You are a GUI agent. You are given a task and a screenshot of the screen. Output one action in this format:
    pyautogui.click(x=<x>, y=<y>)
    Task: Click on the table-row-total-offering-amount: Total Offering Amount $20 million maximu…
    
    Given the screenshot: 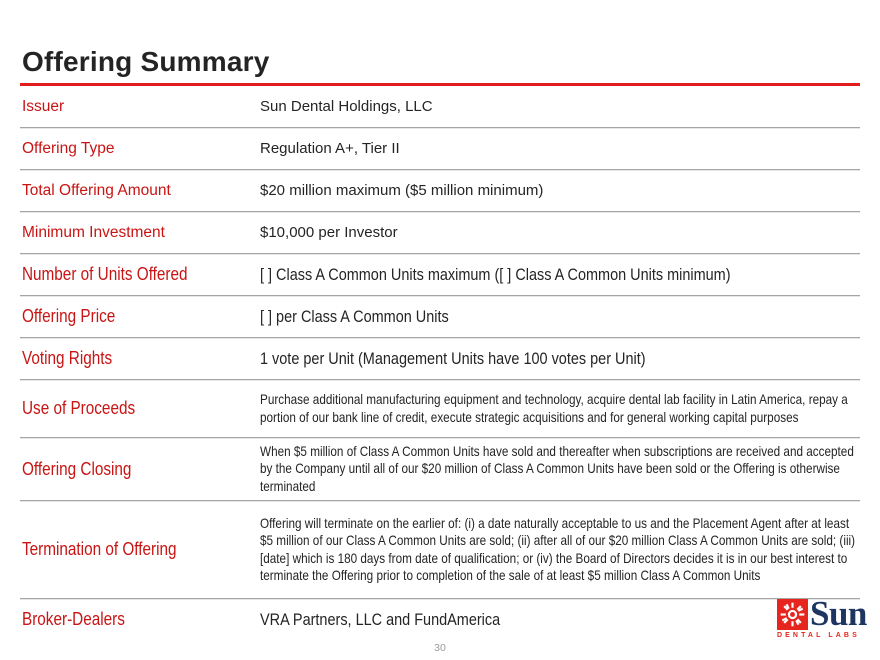 What is the action you would take?
    pyautogui.click(x=440, y=191)
    